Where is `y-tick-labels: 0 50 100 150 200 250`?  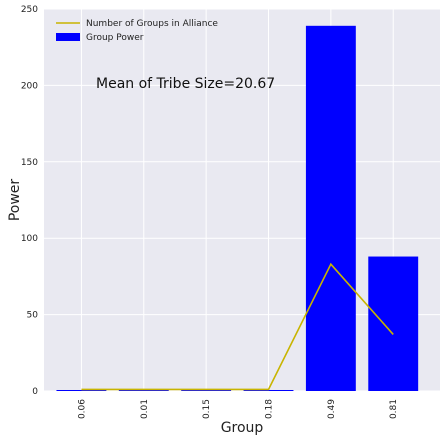
y-tick-labels: 0 50 100 150 200 250 is located at coordinates (29, 201).